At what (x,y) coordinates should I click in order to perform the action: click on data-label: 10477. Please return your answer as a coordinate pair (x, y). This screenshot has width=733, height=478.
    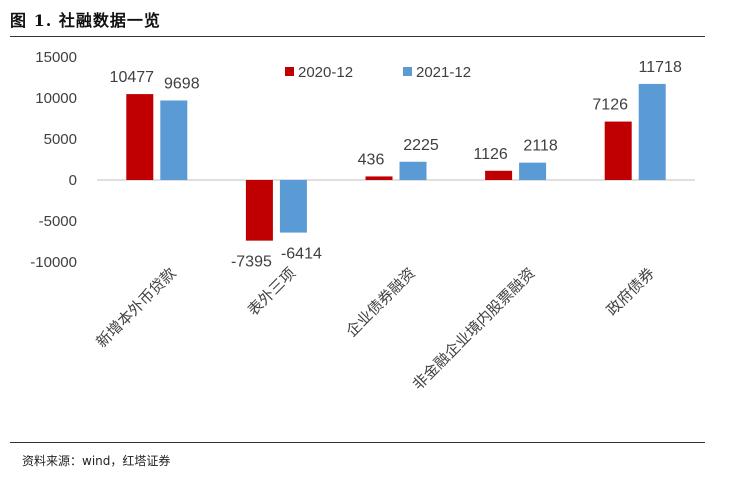
    Looking at the image, I should click on (132, 77).